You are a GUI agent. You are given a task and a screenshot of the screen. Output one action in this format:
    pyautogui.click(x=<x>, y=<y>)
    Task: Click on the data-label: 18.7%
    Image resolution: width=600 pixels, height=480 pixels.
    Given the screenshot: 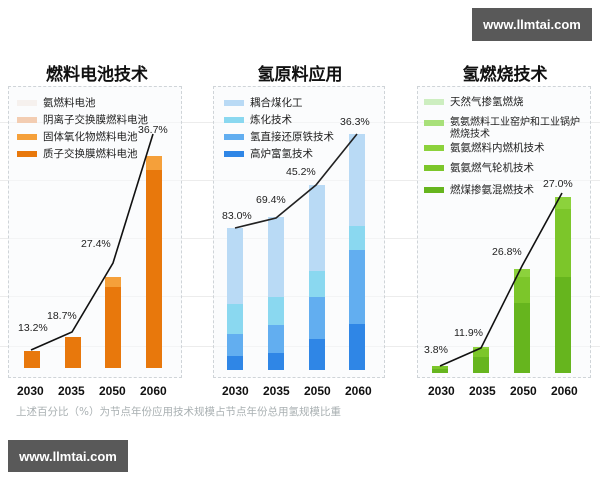 What is the action you would take?
    pyautogui.click(x=62, y=316)
    